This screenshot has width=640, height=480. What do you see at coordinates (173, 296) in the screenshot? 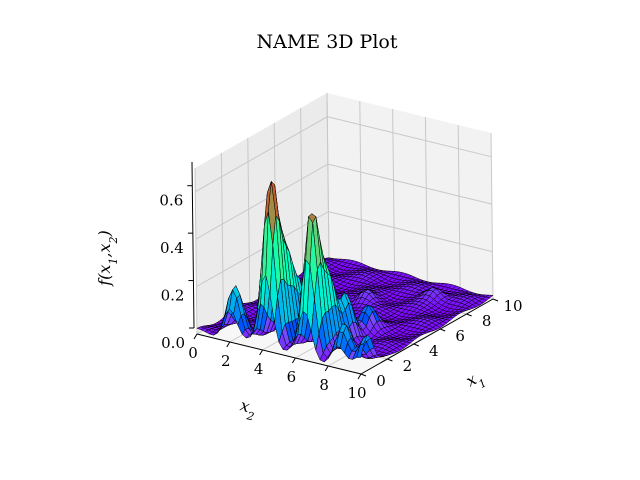
I see `z-tick-label: 0.2` at bounding box center [173, 296].